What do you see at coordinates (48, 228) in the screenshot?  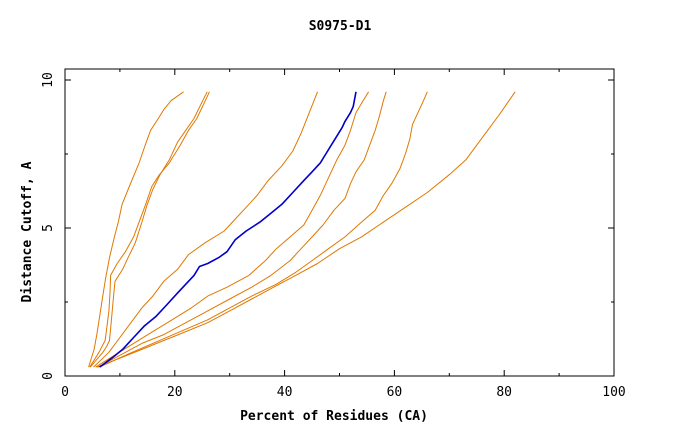 I see `y-tick-label: 5` at bounding box center [48, 228].